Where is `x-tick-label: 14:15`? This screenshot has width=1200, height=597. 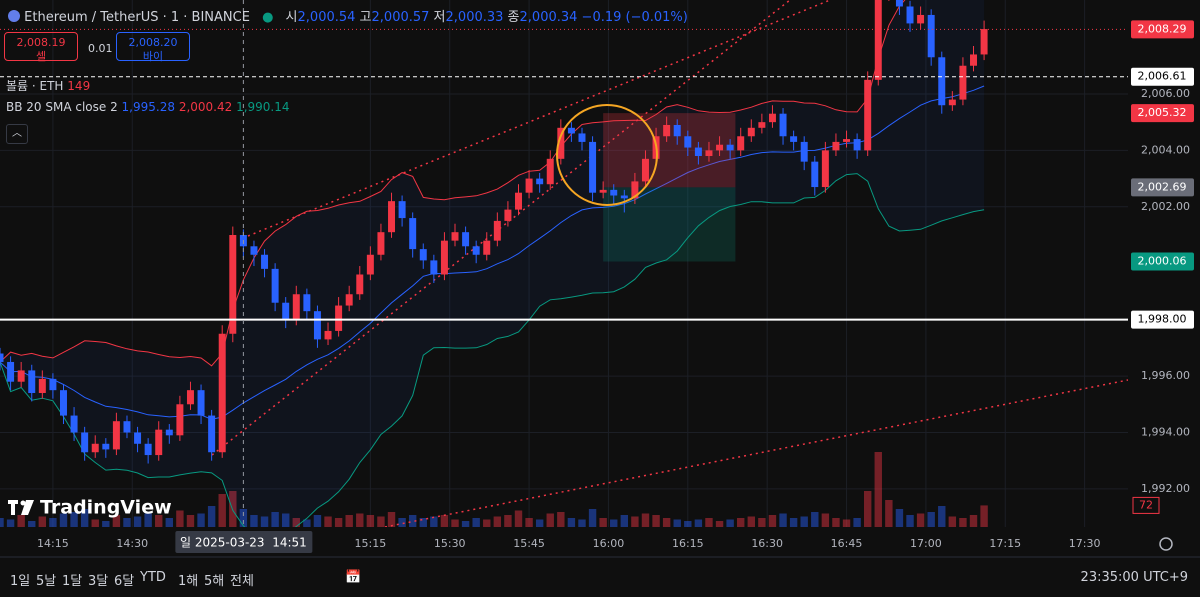 x-tick-label: 14:15 is located at coordinates (53, 543).